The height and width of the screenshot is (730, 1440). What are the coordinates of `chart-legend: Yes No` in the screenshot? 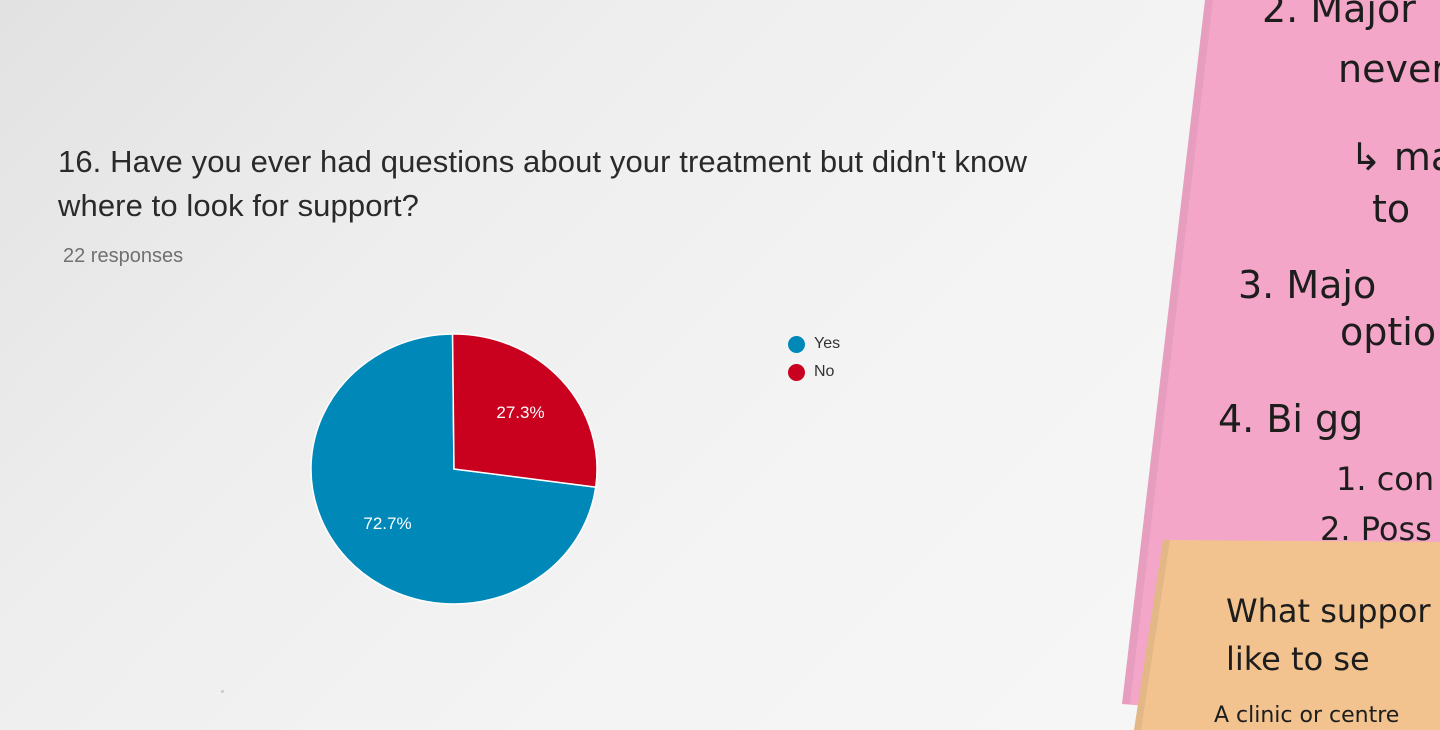 It's located at (814, 358).